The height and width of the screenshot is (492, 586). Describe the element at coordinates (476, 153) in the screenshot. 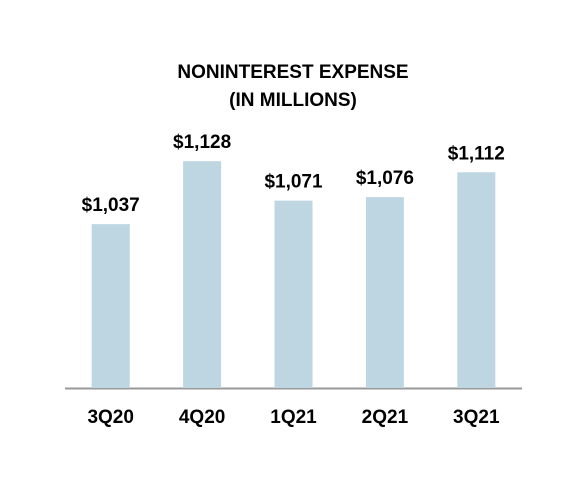

I see `value-label: $1,112` at that location.